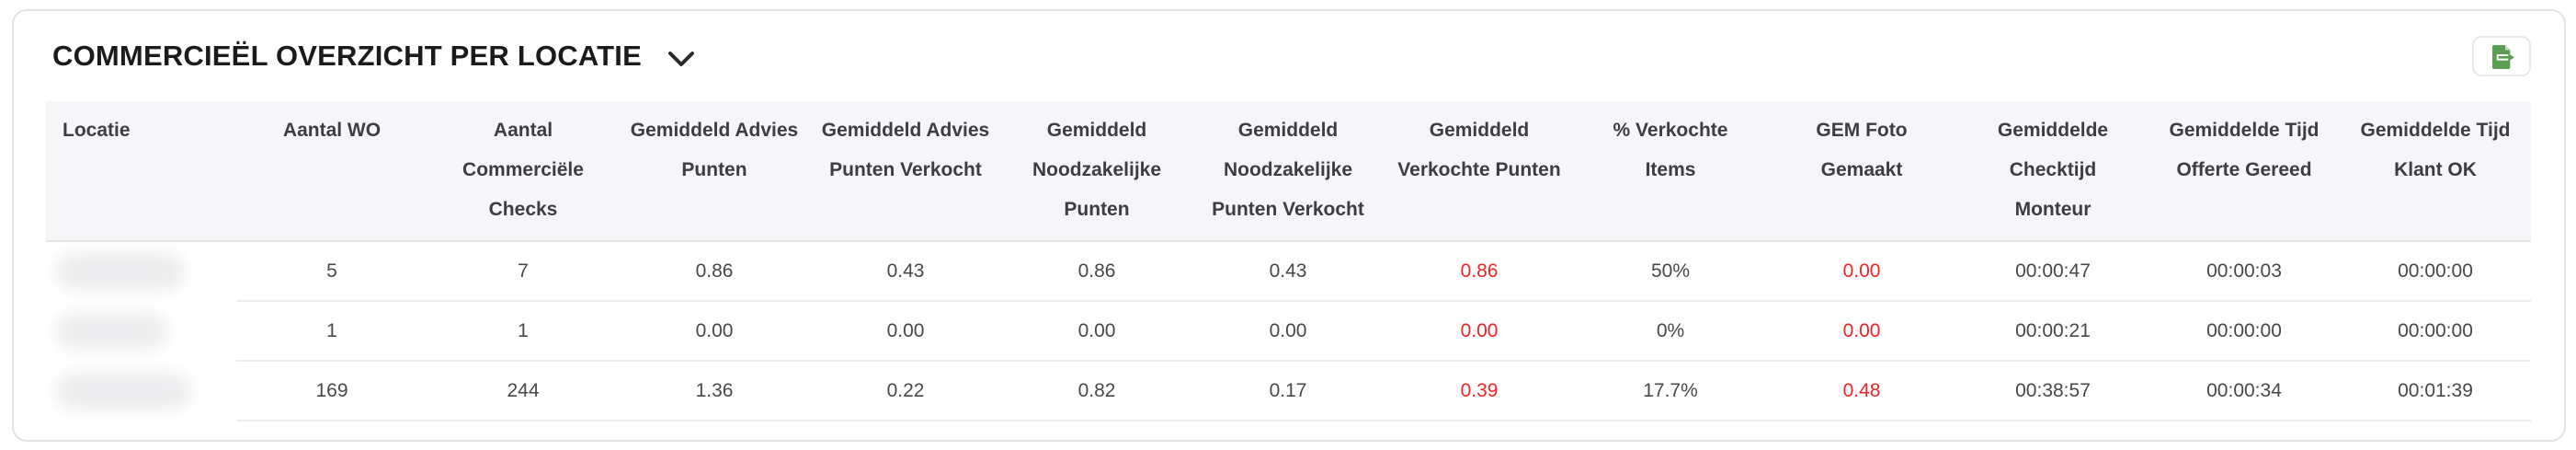  What do you see at coordinates (1096, 271) in the screenshot?
I see `cell-gemiddeld-noodzakelijke-punten: 0.86` at bounding box center [1096, 271].